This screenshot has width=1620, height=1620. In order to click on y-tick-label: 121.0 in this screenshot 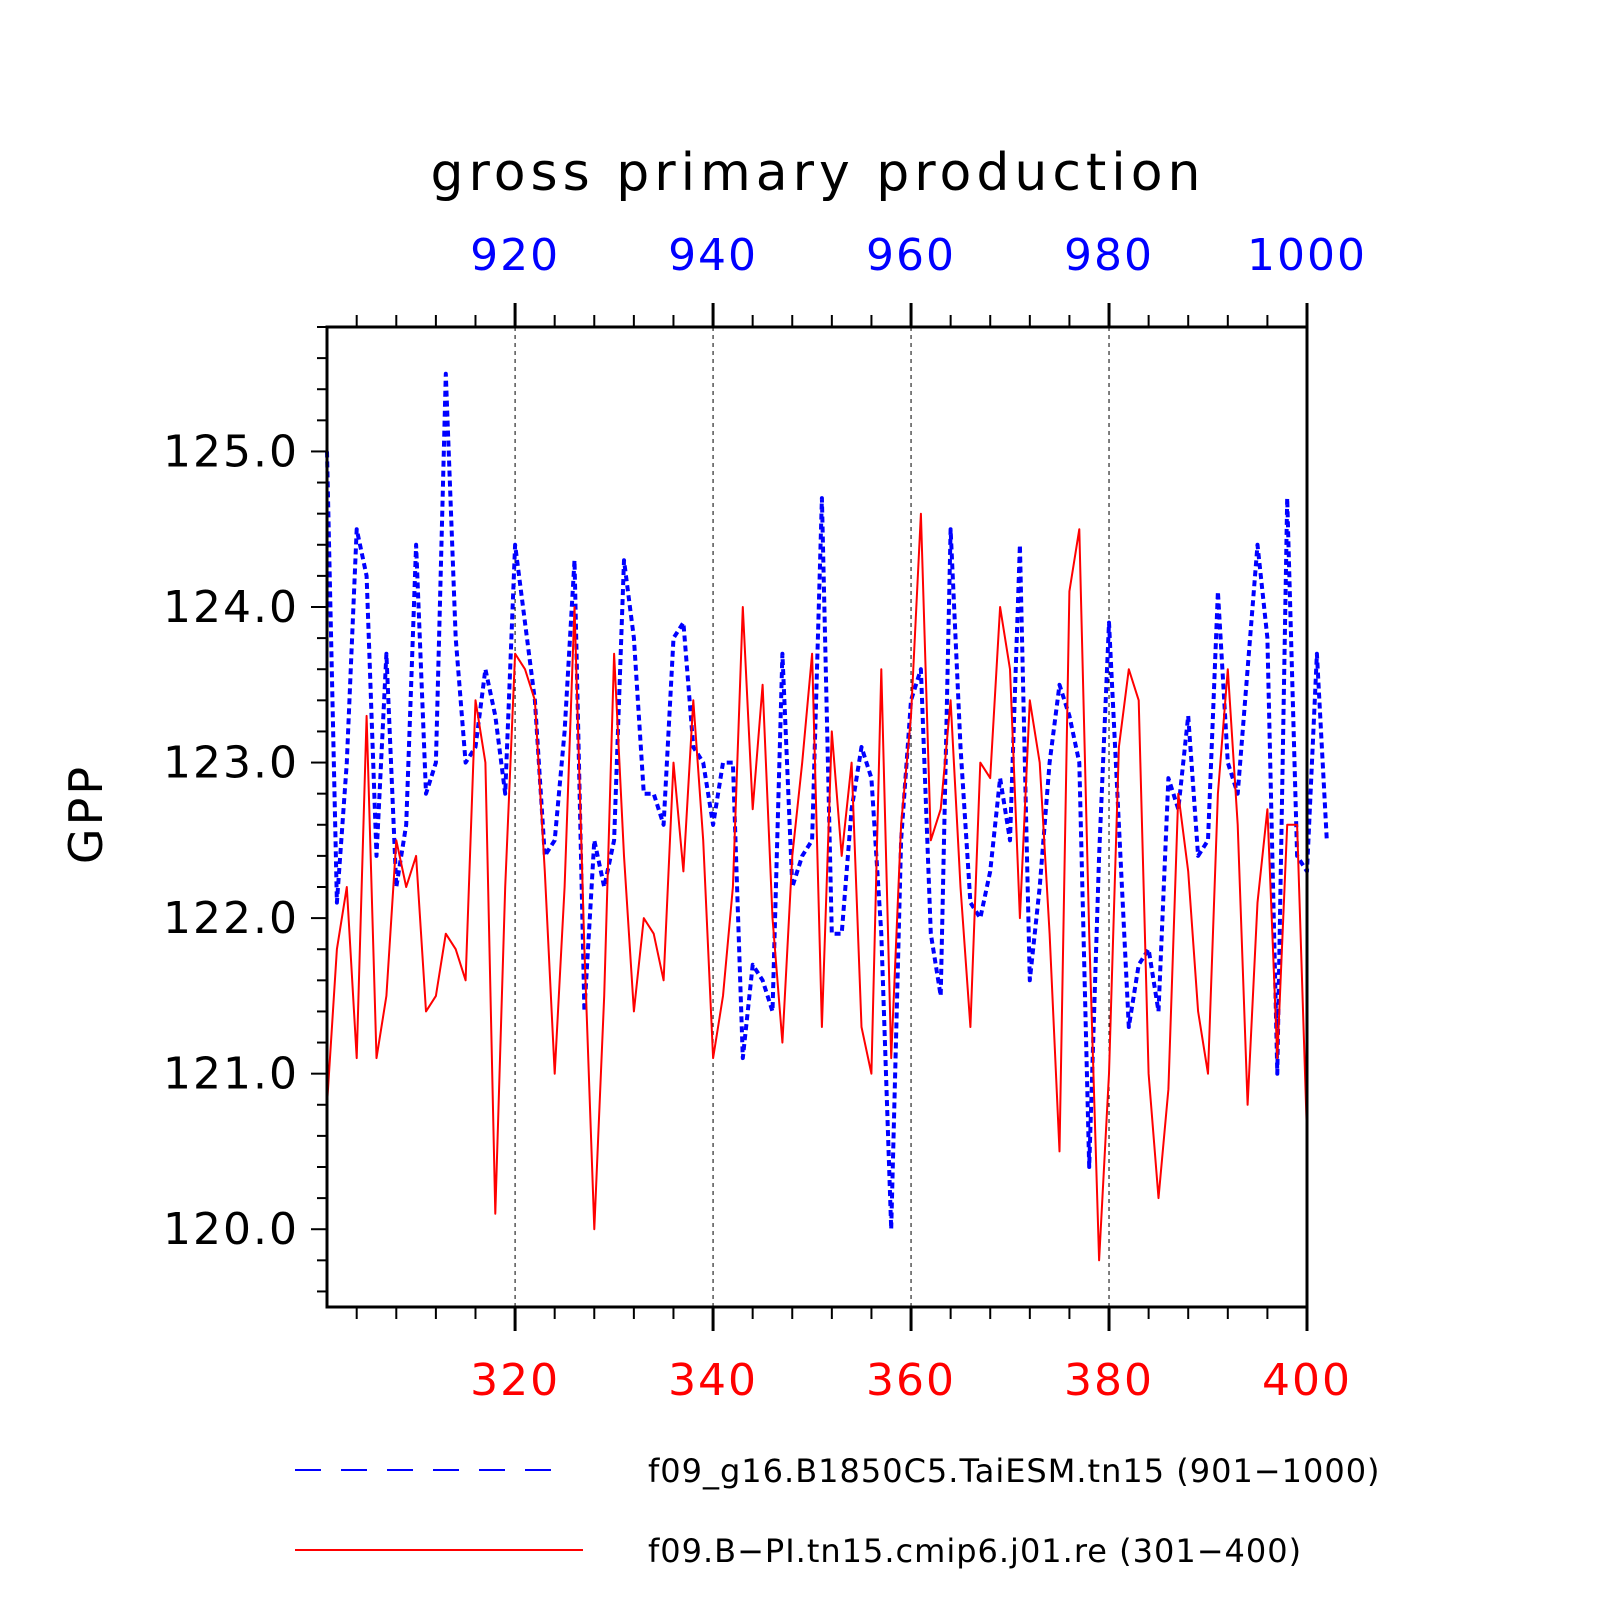, I will do `click(231, 1074)`.